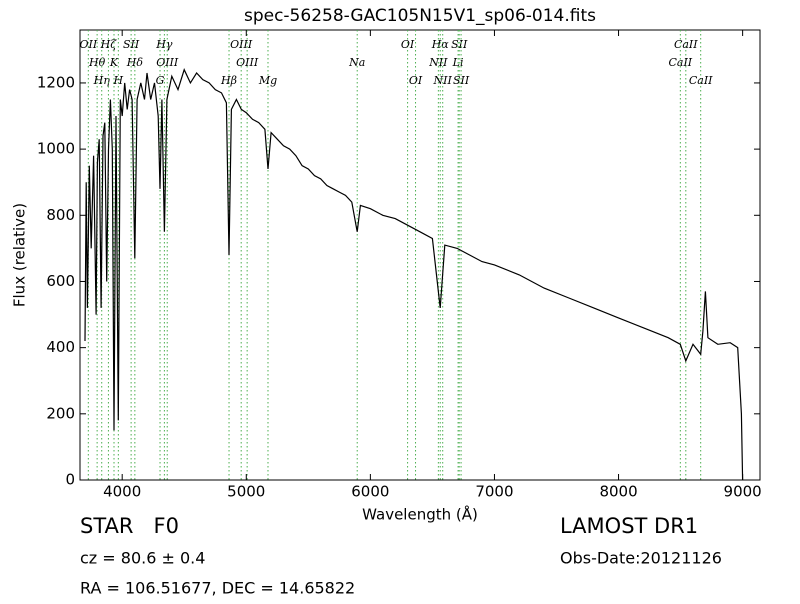  I want to click on y-axis-label: Flux (relative), so click(20, 255).